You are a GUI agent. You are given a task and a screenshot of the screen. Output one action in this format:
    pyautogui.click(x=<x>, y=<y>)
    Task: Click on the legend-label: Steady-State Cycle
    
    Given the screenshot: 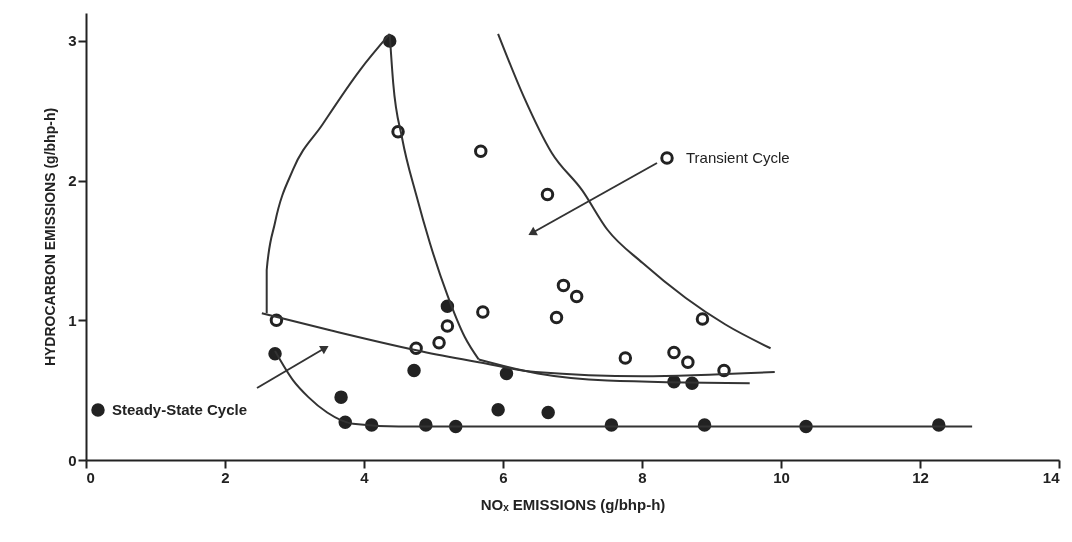 What is the action you would take?
    pyautogui.click(x=180, y=409)
    